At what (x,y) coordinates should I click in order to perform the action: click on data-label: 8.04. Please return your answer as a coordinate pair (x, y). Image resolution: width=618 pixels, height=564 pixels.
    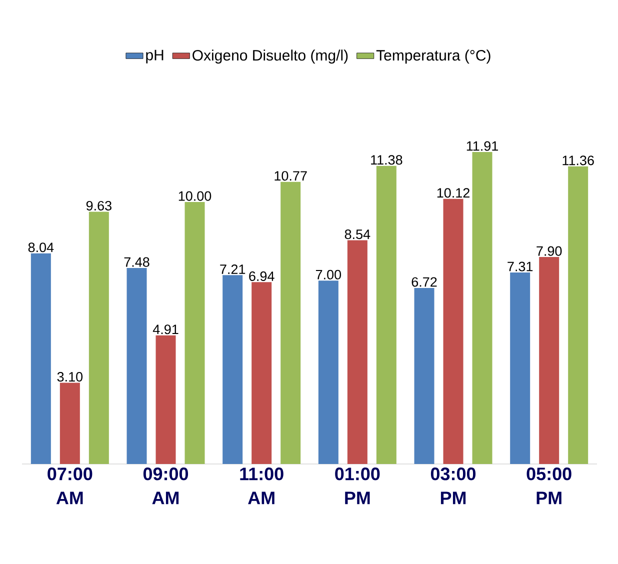
    Looking at the image, I should click on (41, 247).